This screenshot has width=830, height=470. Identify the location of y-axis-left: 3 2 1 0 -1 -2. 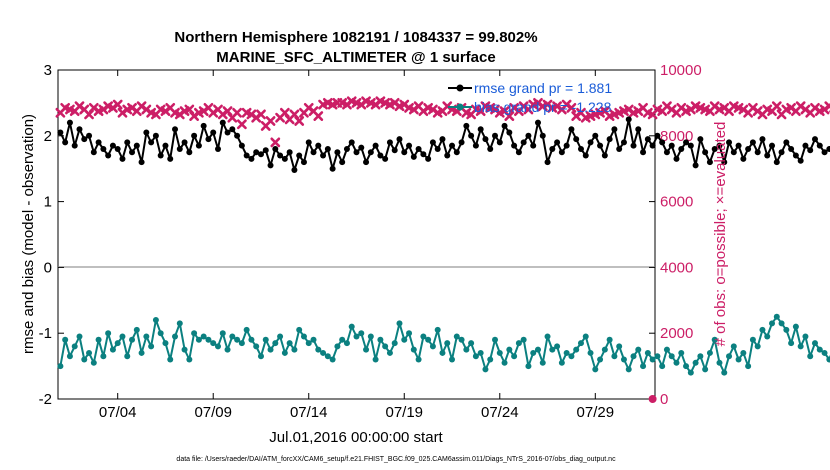
(51, 235).